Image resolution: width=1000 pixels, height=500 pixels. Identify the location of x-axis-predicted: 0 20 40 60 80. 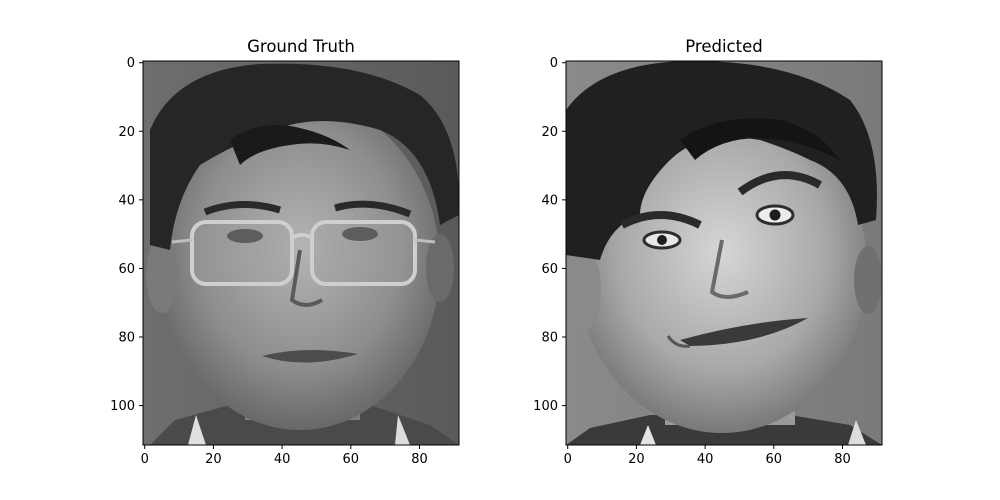
(707, 456).